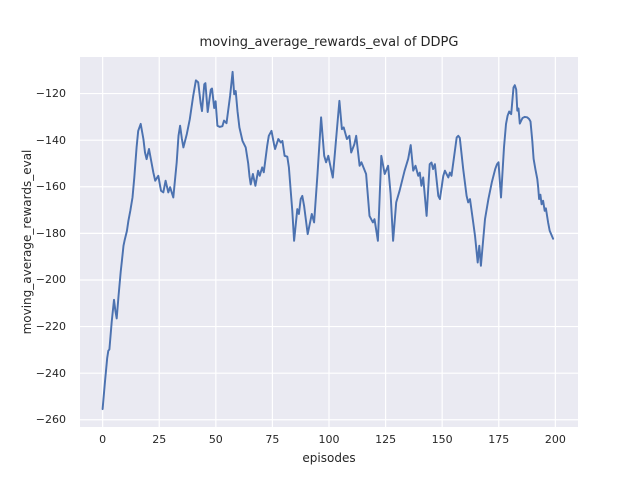 The image size is (640, 480). Describe the element at coordinates (50, 327) in the screenshot. I see `y-tick-label: −220` at that location.